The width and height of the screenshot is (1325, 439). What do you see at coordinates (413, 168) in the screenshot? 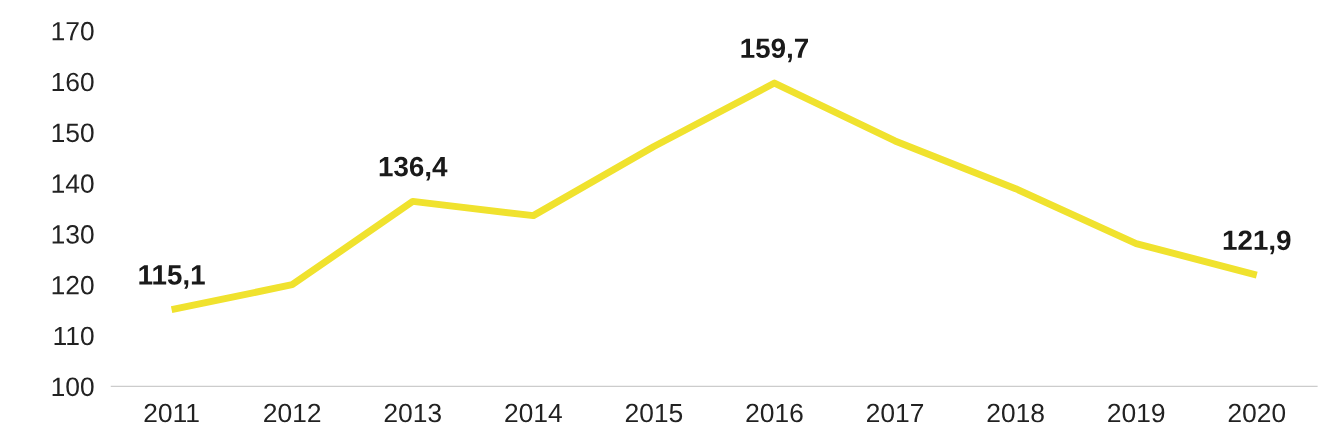
I see `data-label: 136,4` at bounding box center [413, 168].